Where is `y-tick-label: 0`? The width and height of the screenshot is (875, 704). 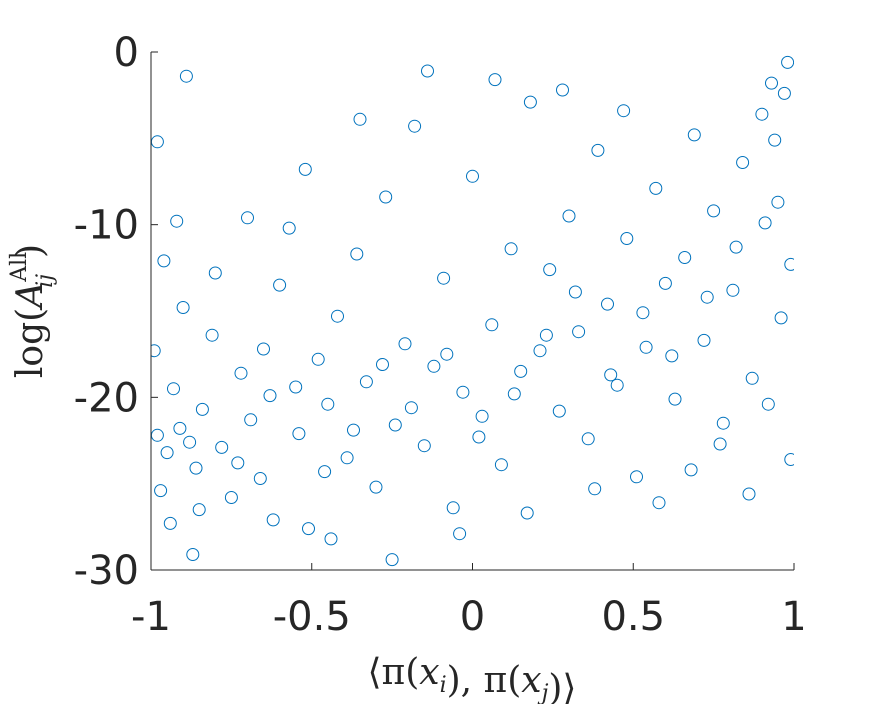
y-tick-label: 0 is located at coordinates (126, 53).